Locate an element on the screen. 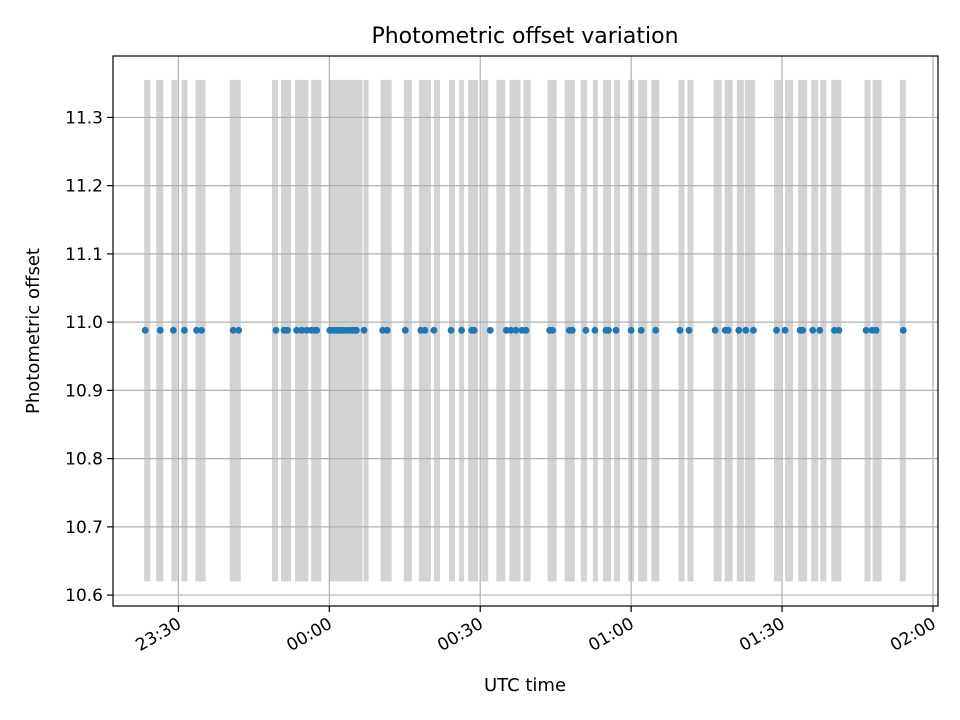 This screenshot has width=960, height=720. data-points is located at coordinates (524, 330).